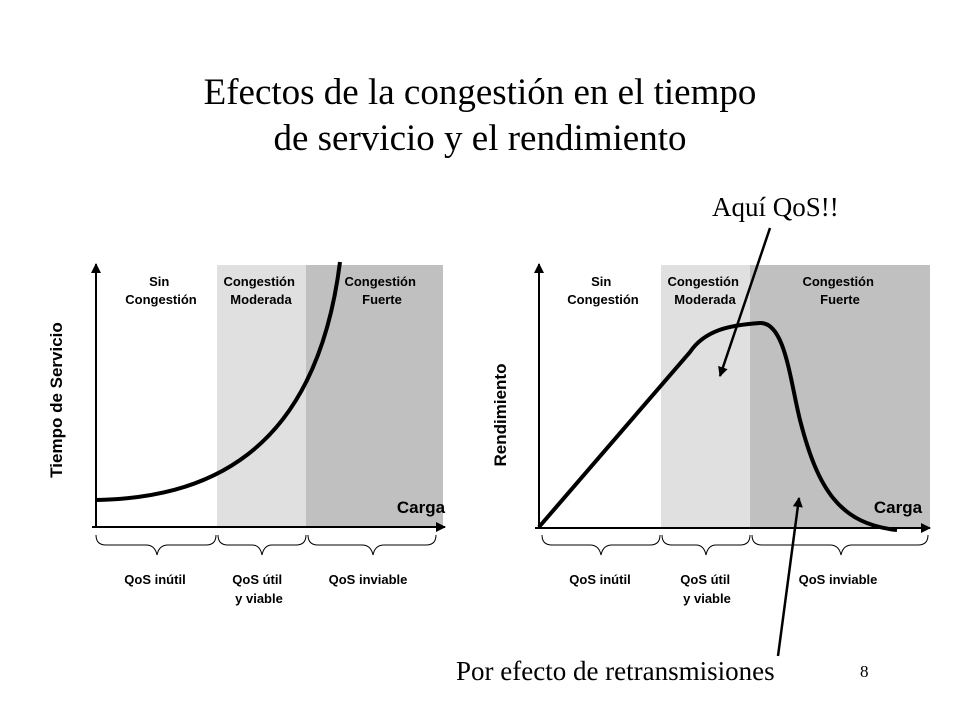  I want to click on right-y-axis-label: Rendimiento, so click(500, 415).